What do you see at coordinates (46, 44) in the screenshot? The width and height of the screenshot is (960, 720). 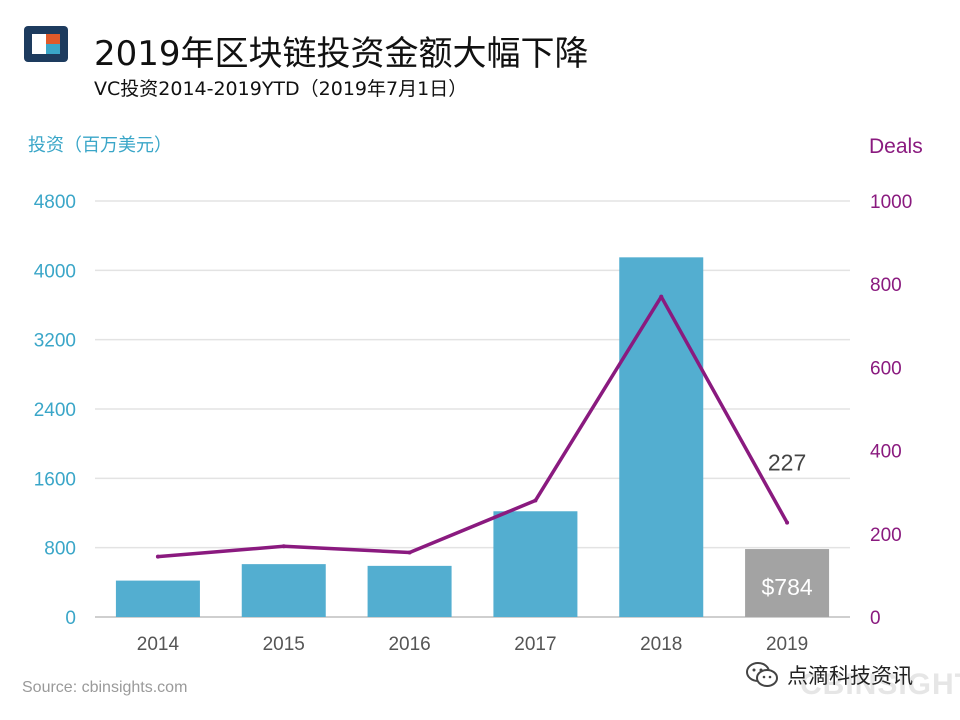 I see `cb-insights-logo` at bounding box center [46, 44].